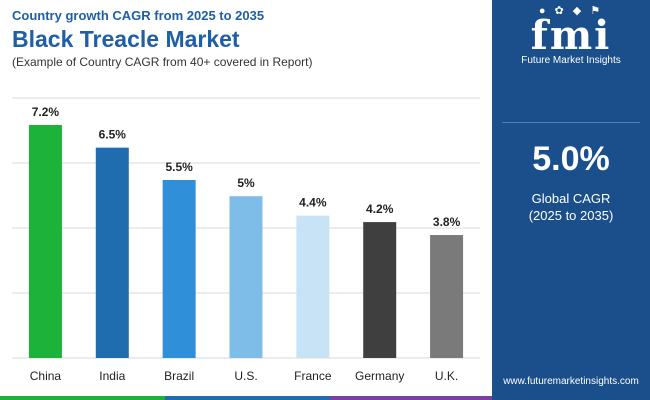 Image resolution: width=650 pixels, height=400 pixels. I want to click on logo: ● ✿ ◆ ⚑ fmi Future Market Insights, so click(571, 36).